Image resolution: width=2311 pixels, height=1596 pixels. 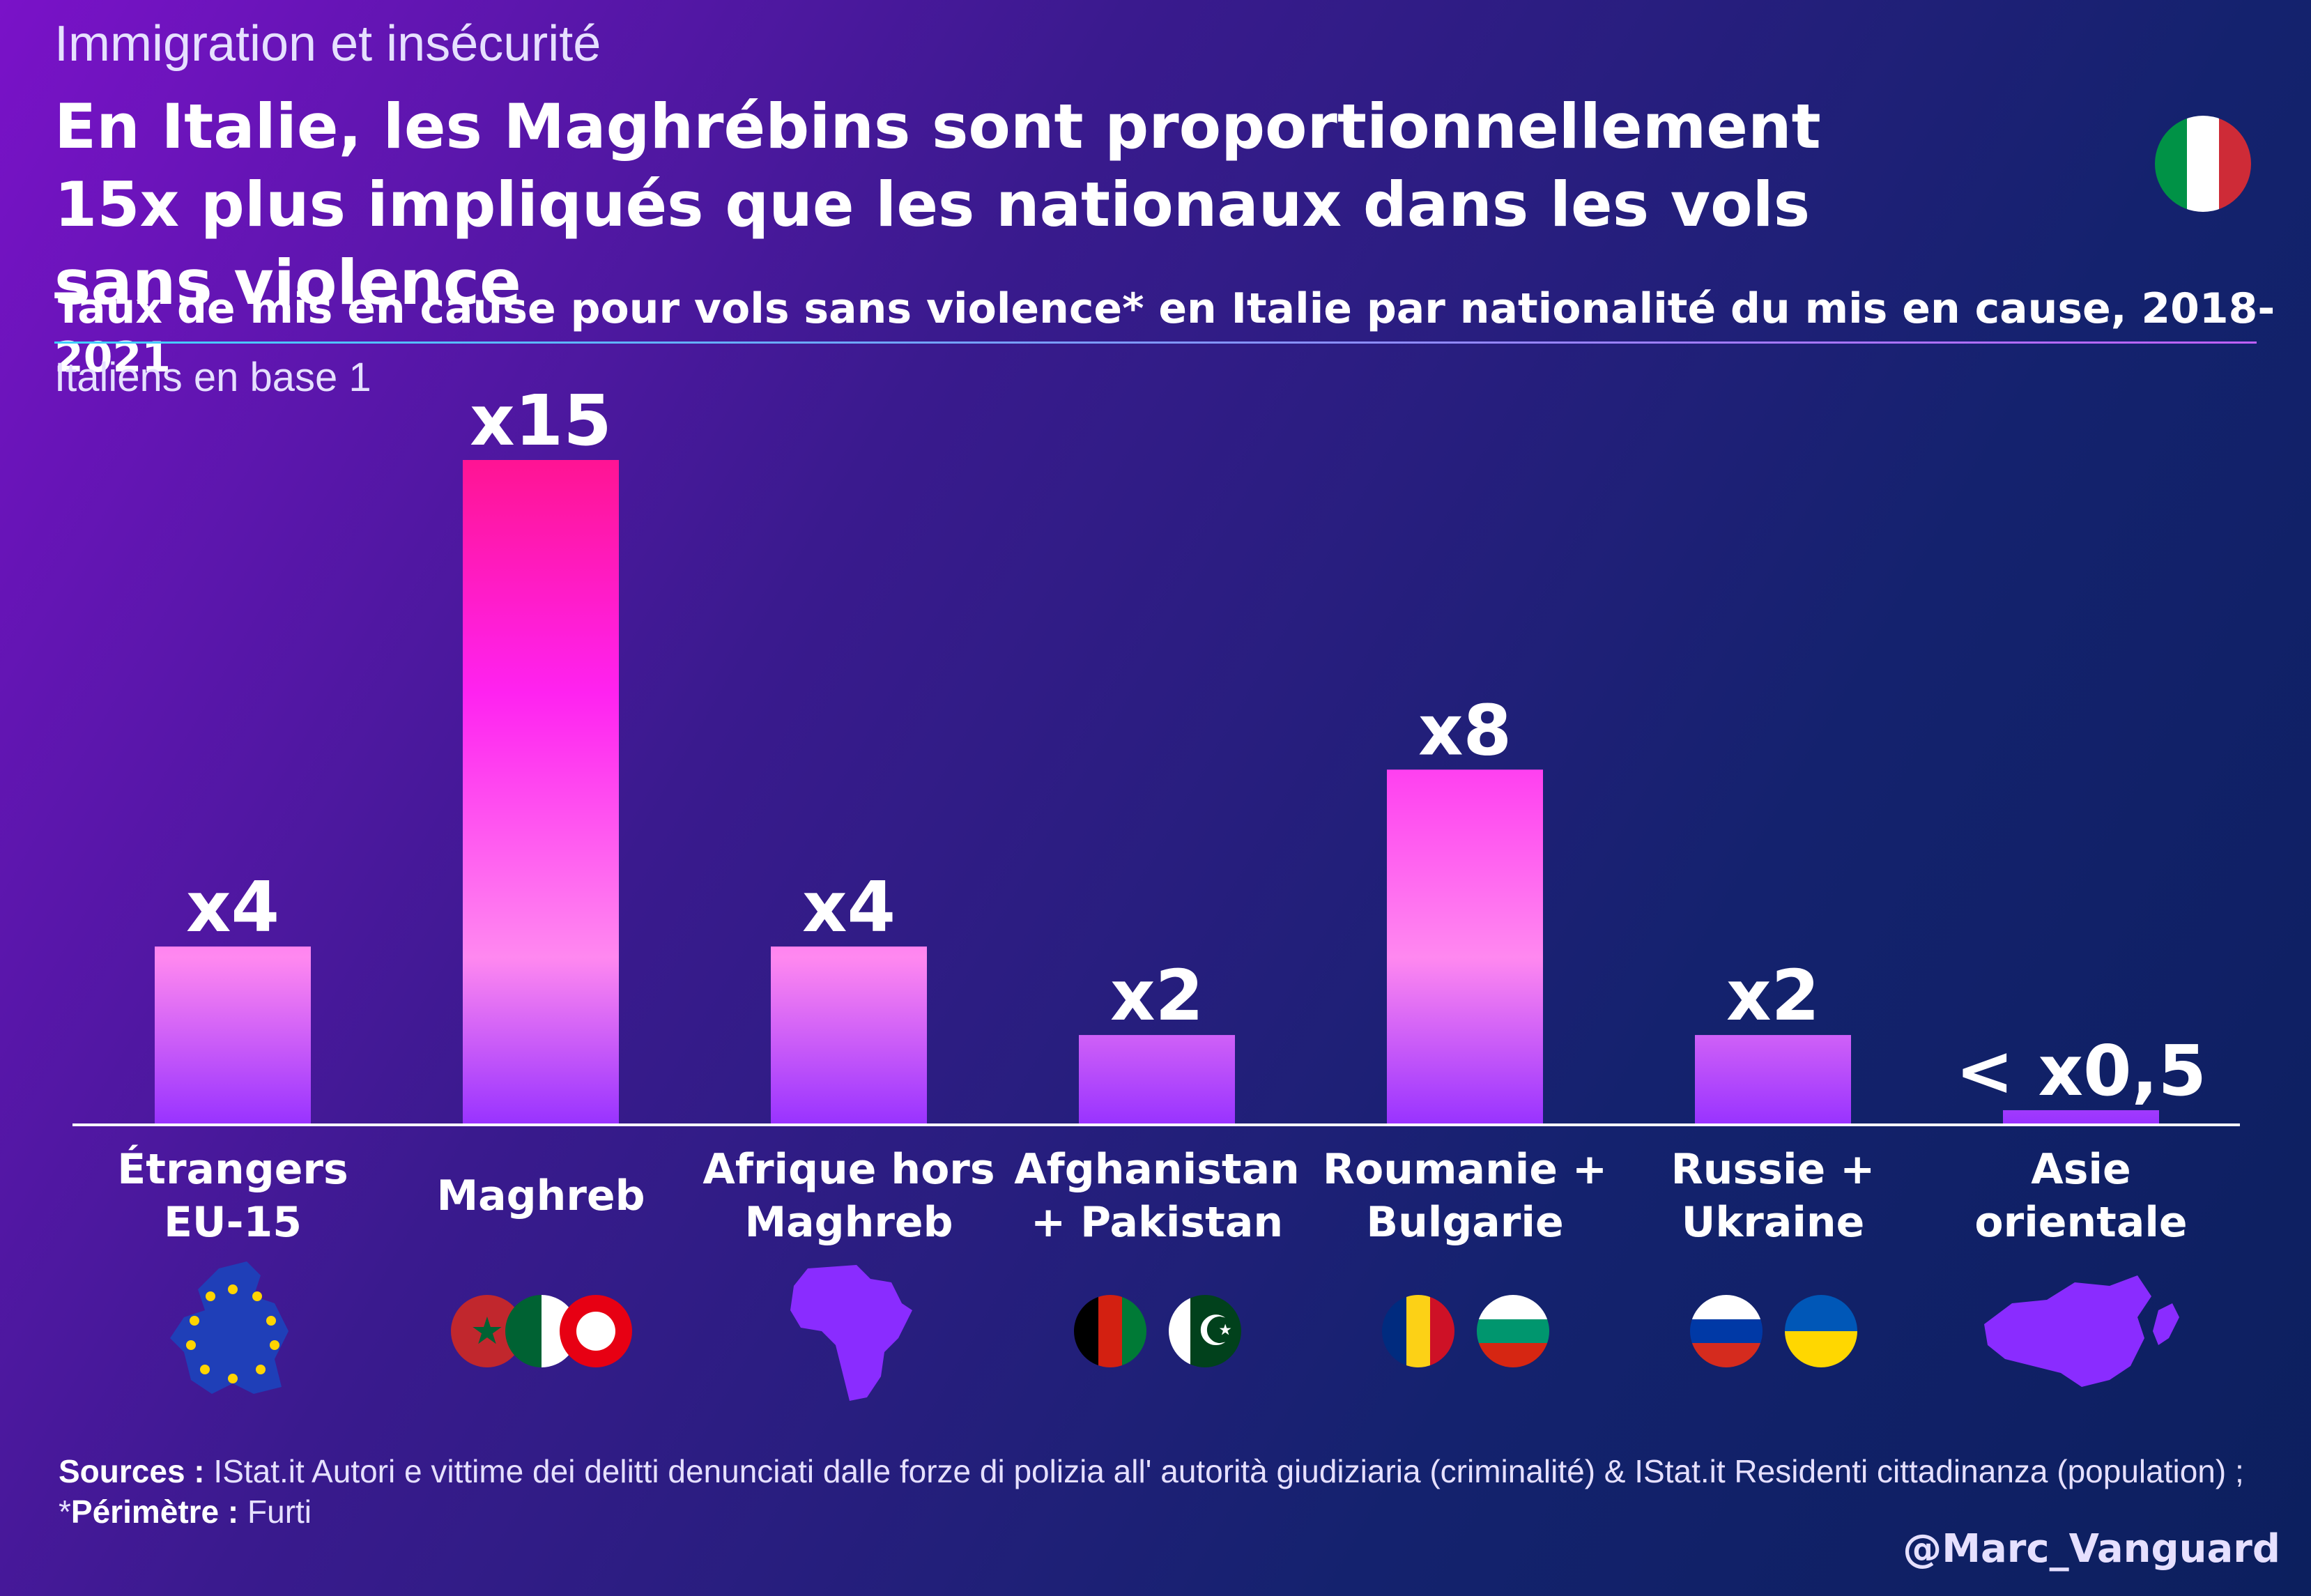 I want to click on perimetre-label: Périmètre :, so click(x=154, y=1512).